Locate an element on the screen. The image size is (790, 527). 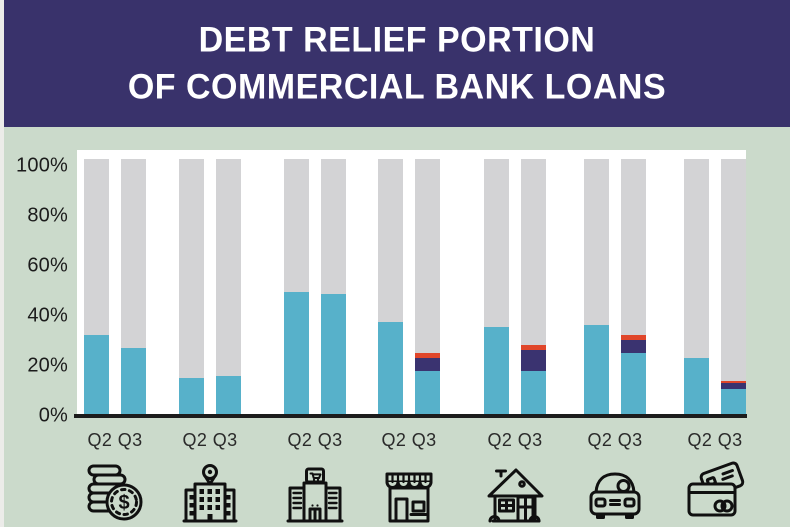
bar-group6-q2 is located at coordinates (596, 286).